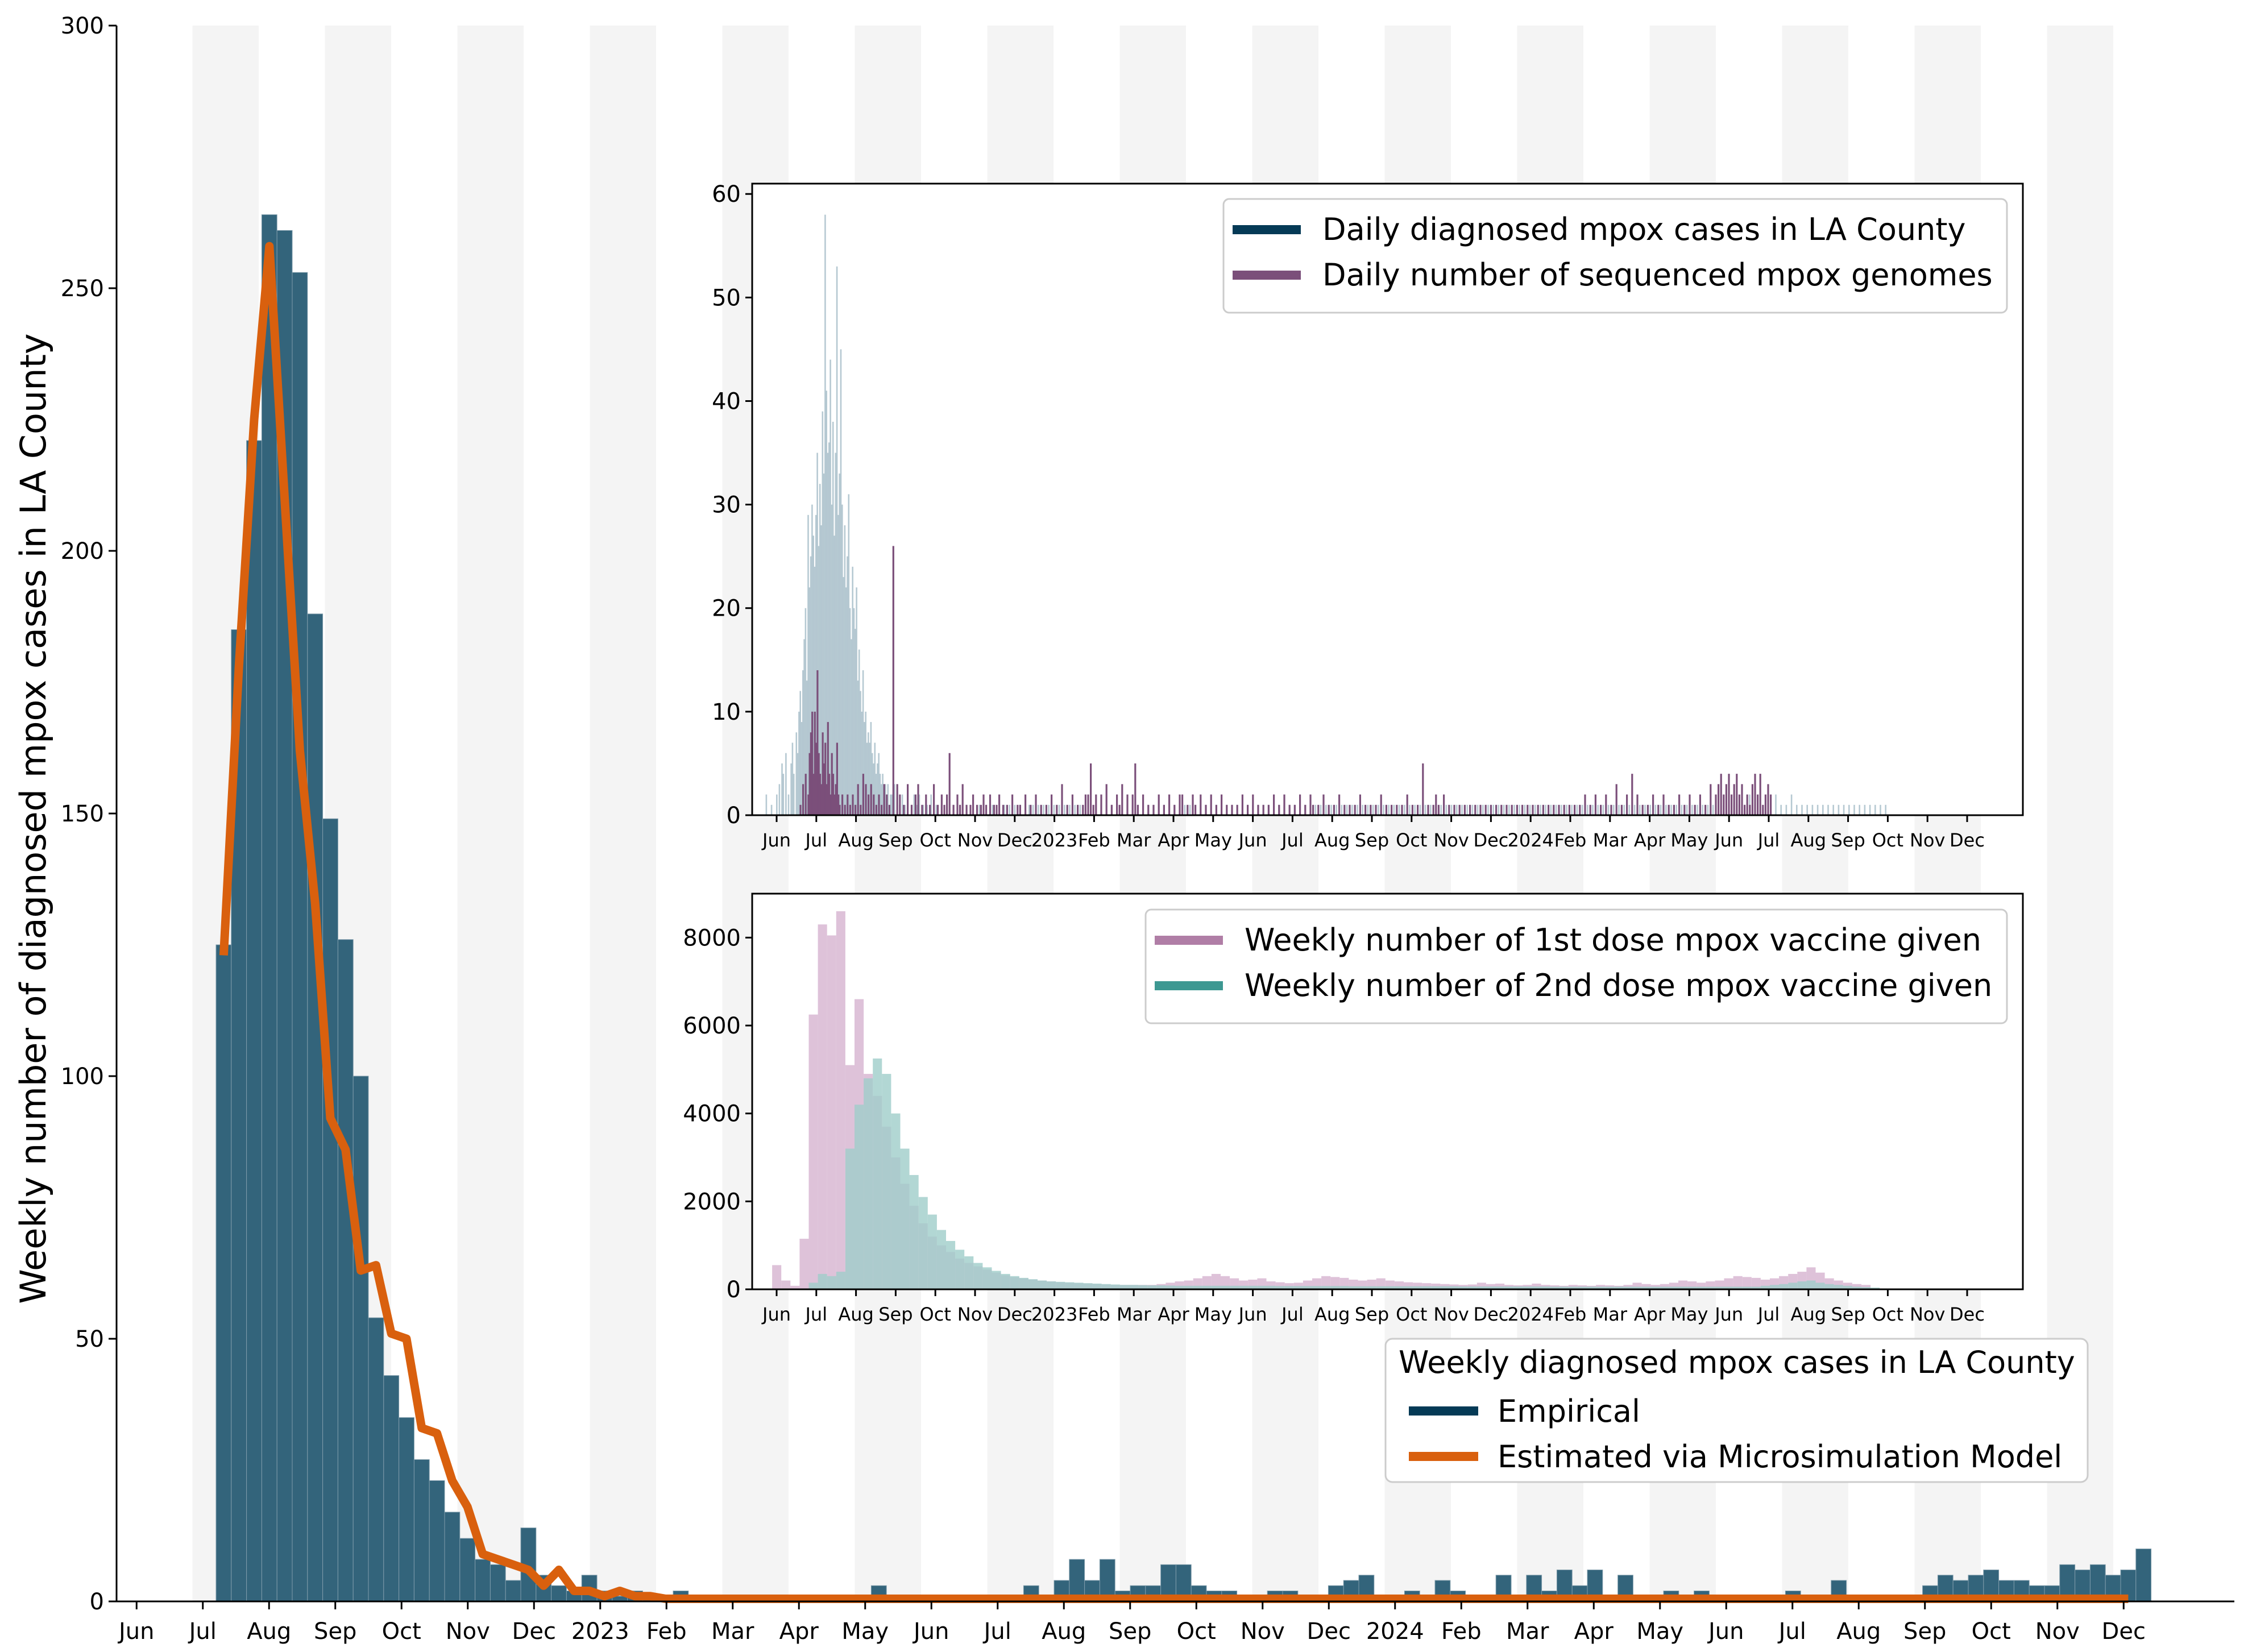  Describe the element at coordinates (1094, 840) in the screenshot. I see `inset-daily-x-tick-label: Feb` at that location.